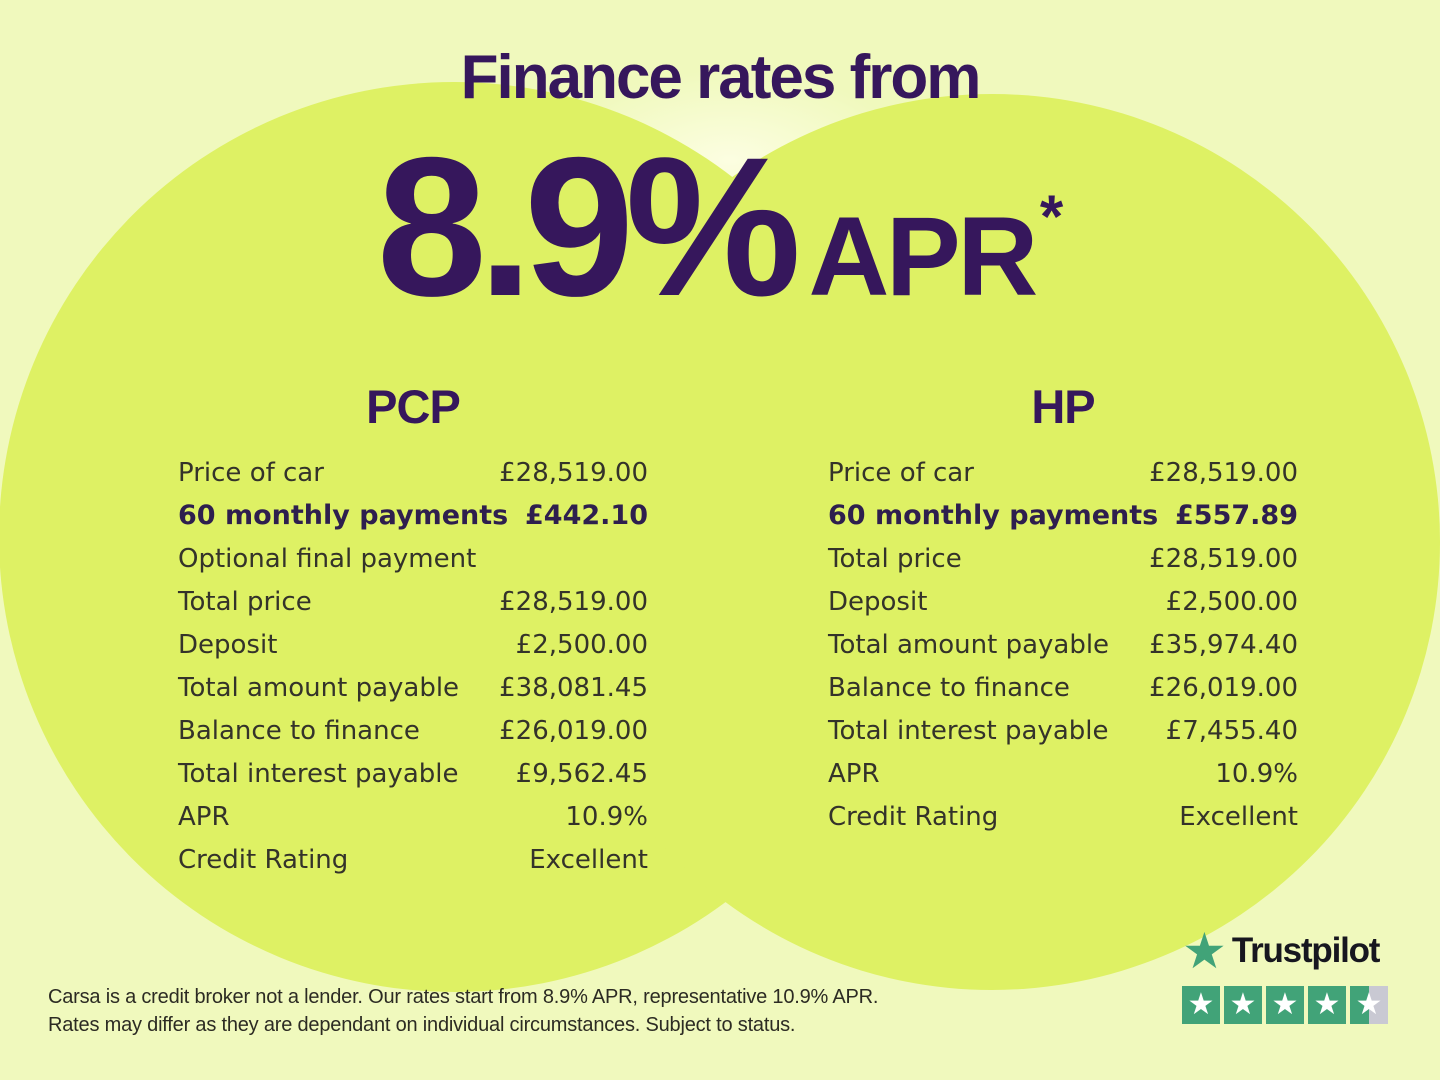 The height and width of the screenshot is (1080, 1440). I want to click on trustpilot-star-icon: ★, so click(1204, 951).